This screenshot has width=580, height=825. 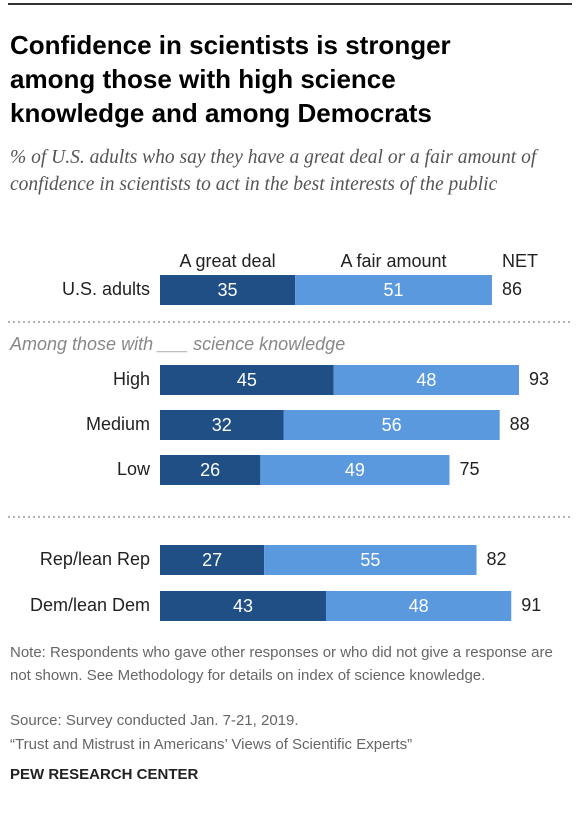 What do you see at coordinates (539, 379) in the screenshot?
I see `net-label: 93` at bounding box center [539, 379].